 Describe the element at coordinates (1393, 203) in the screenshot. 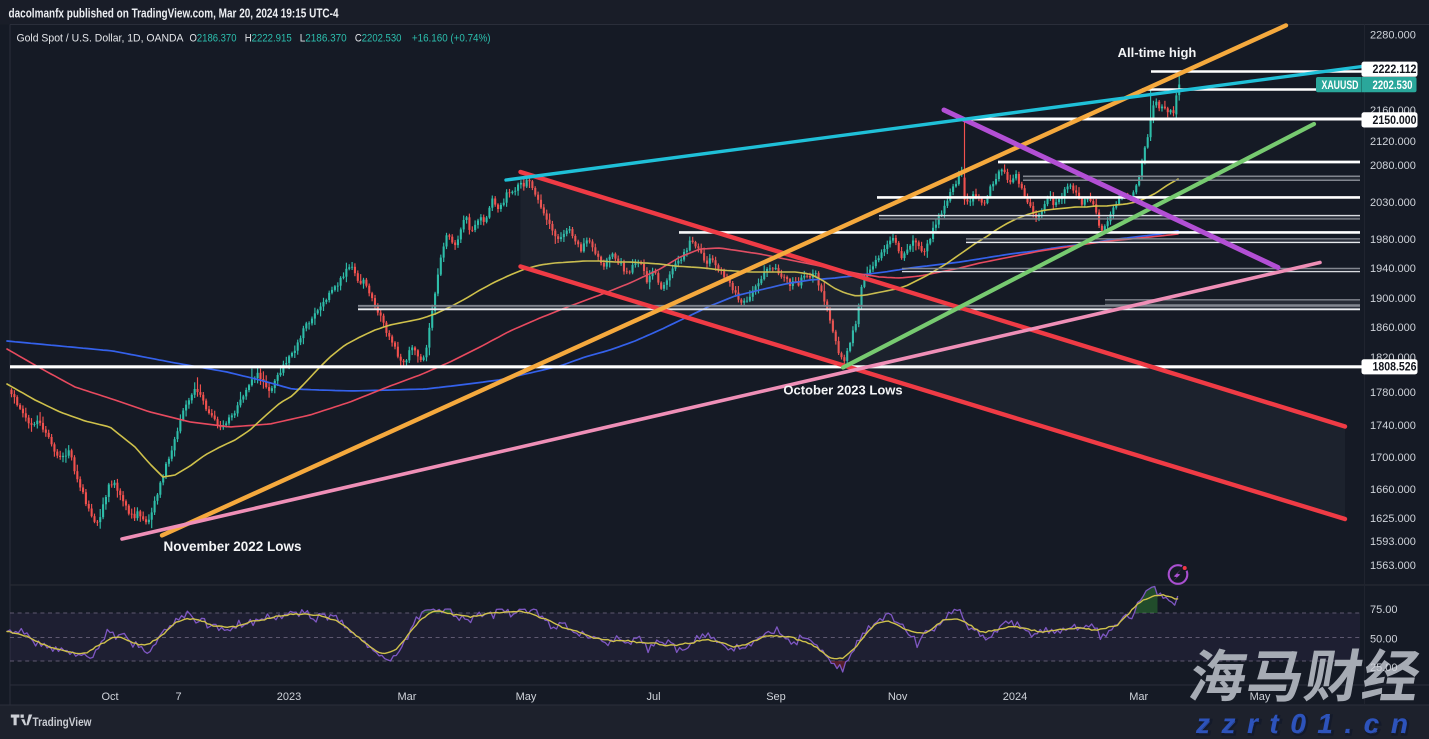

I see `svg-text: 2030.000` at that location.